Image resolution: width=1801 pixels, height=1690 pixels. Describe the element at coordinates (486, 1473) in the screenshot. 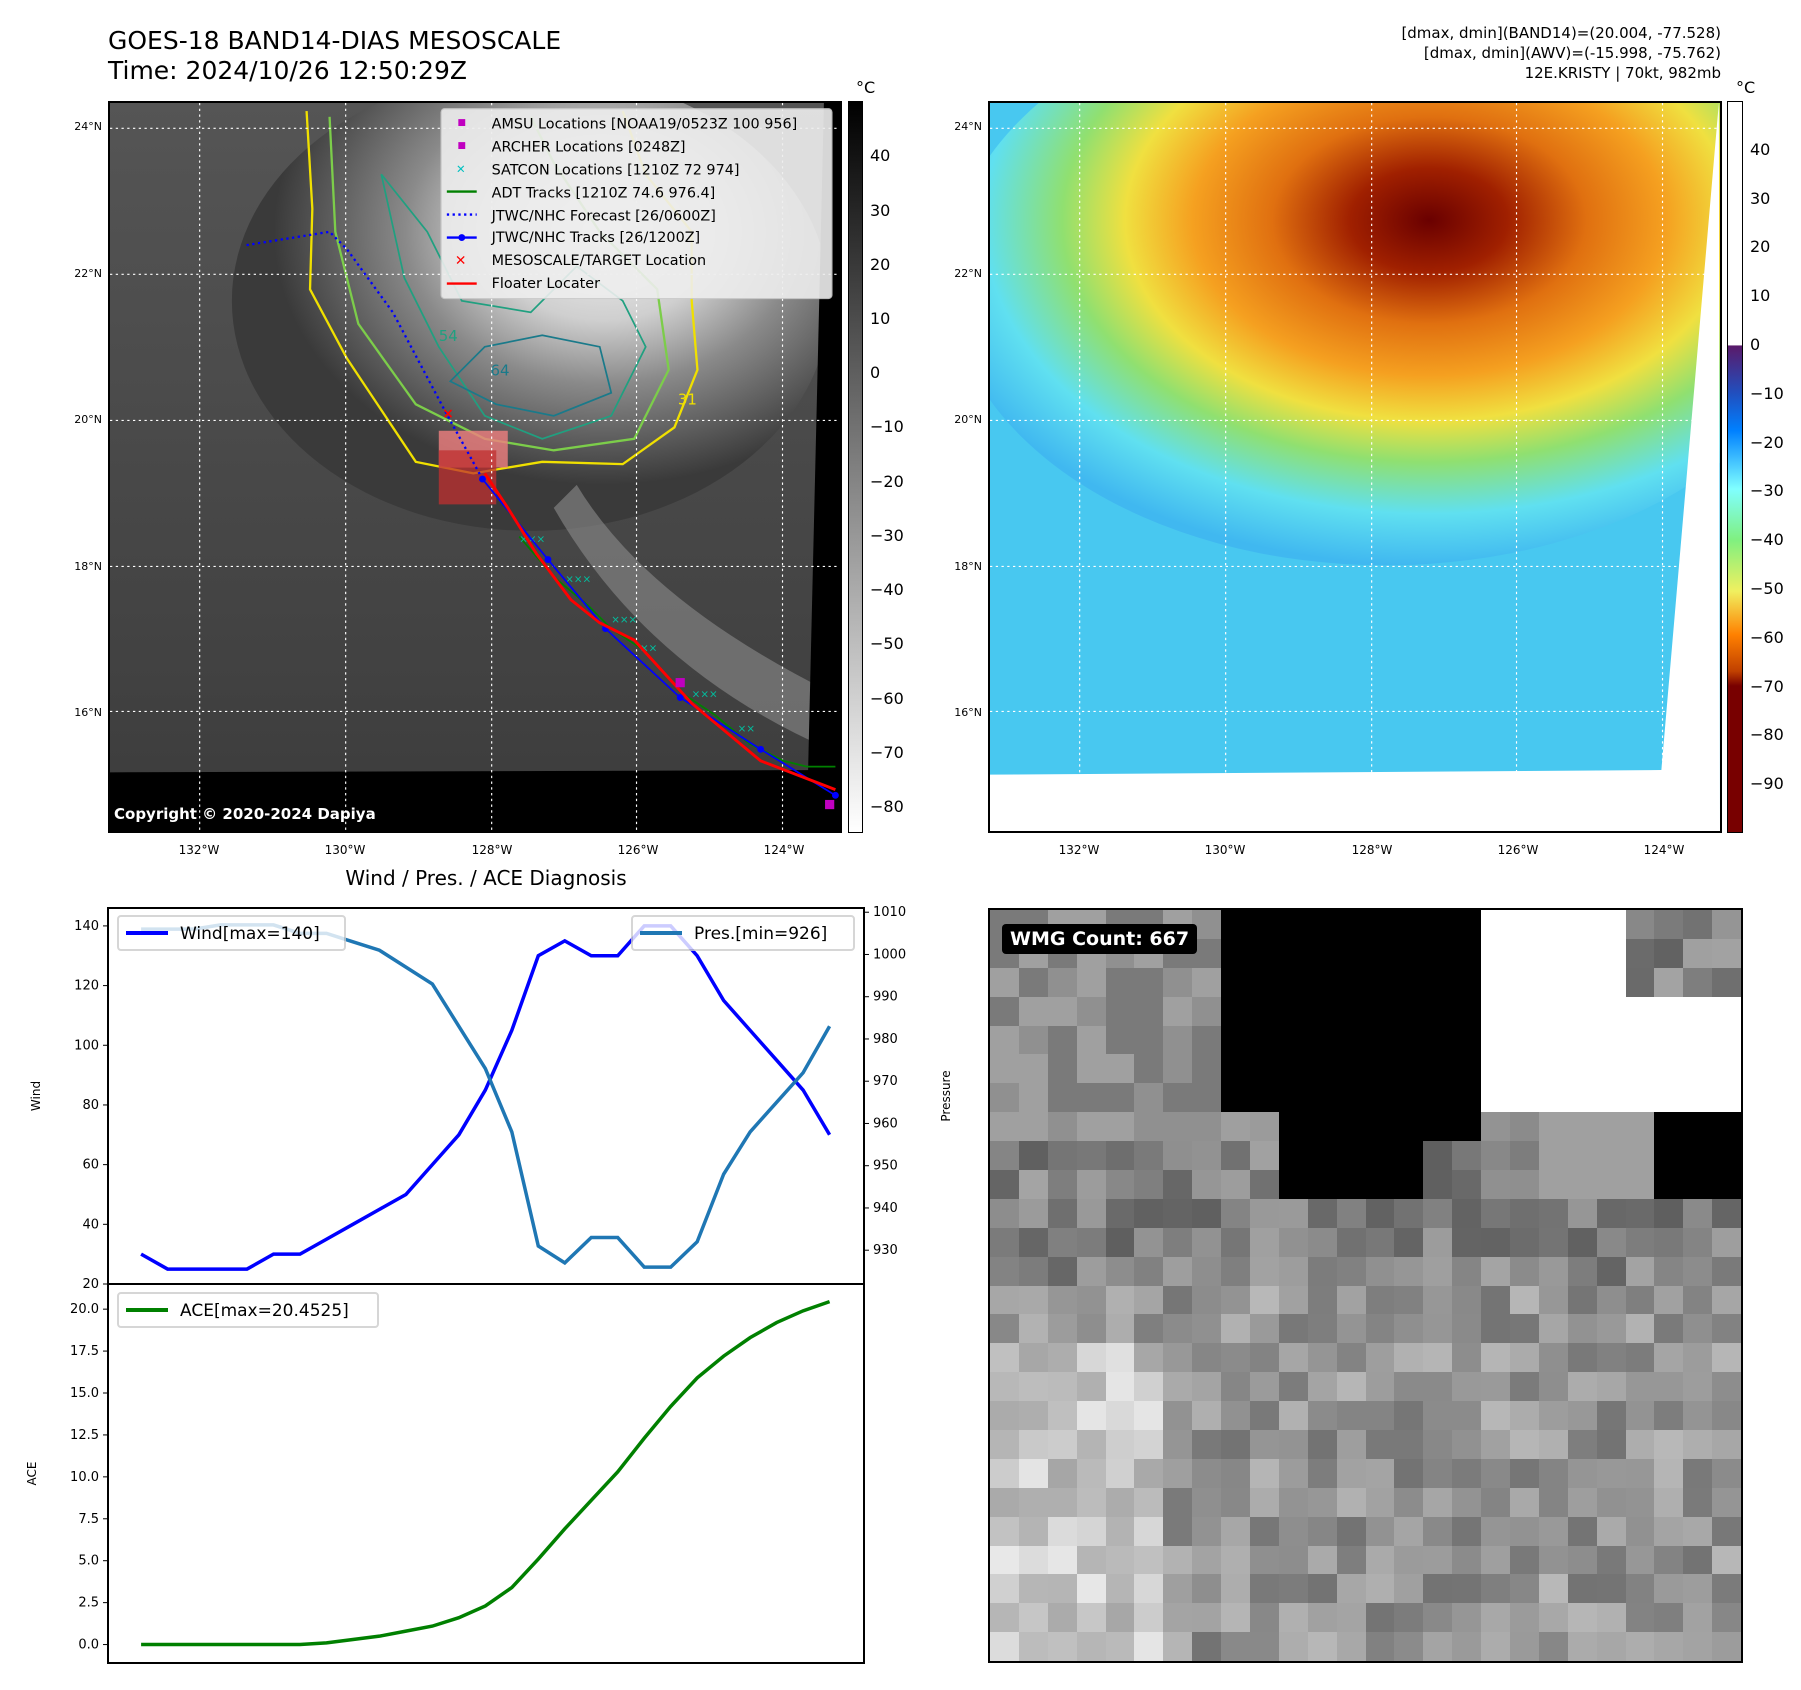

I see `ace-axes` at that location.